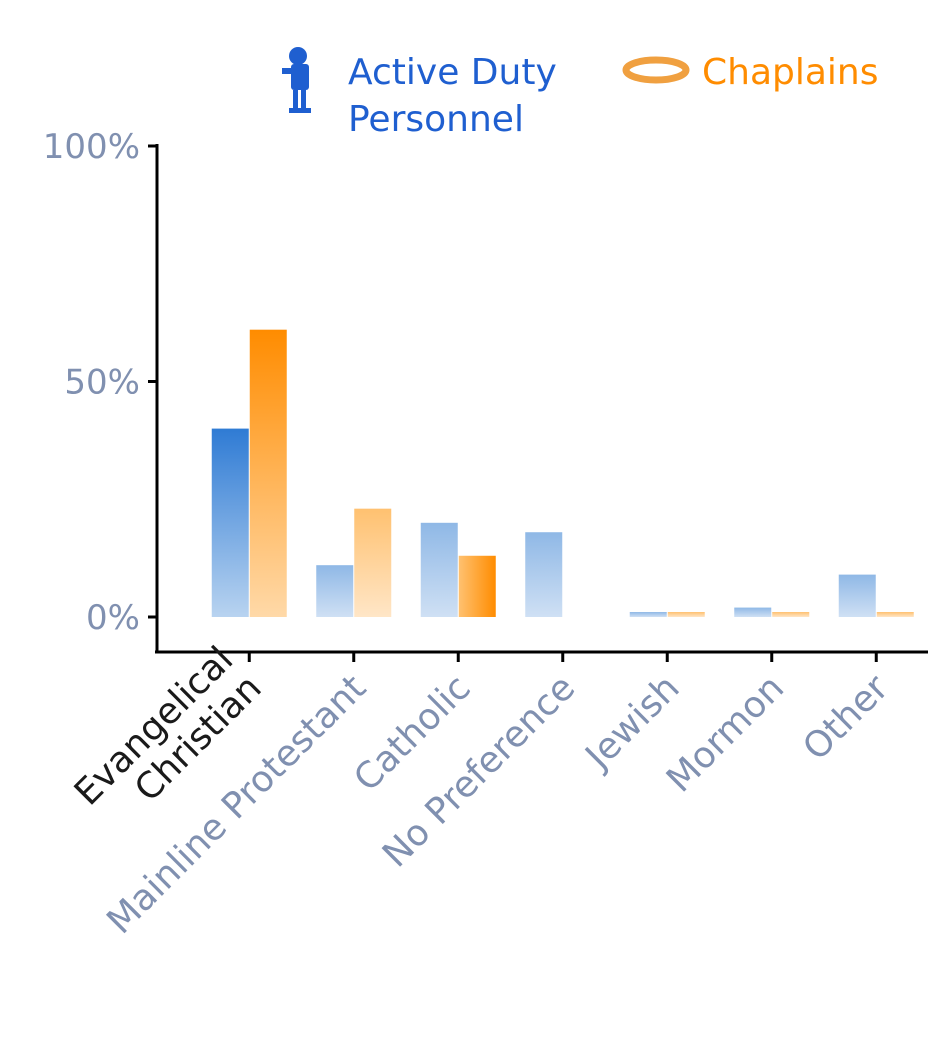  I want to click on x-tick-label: Other, so click(845, 717).